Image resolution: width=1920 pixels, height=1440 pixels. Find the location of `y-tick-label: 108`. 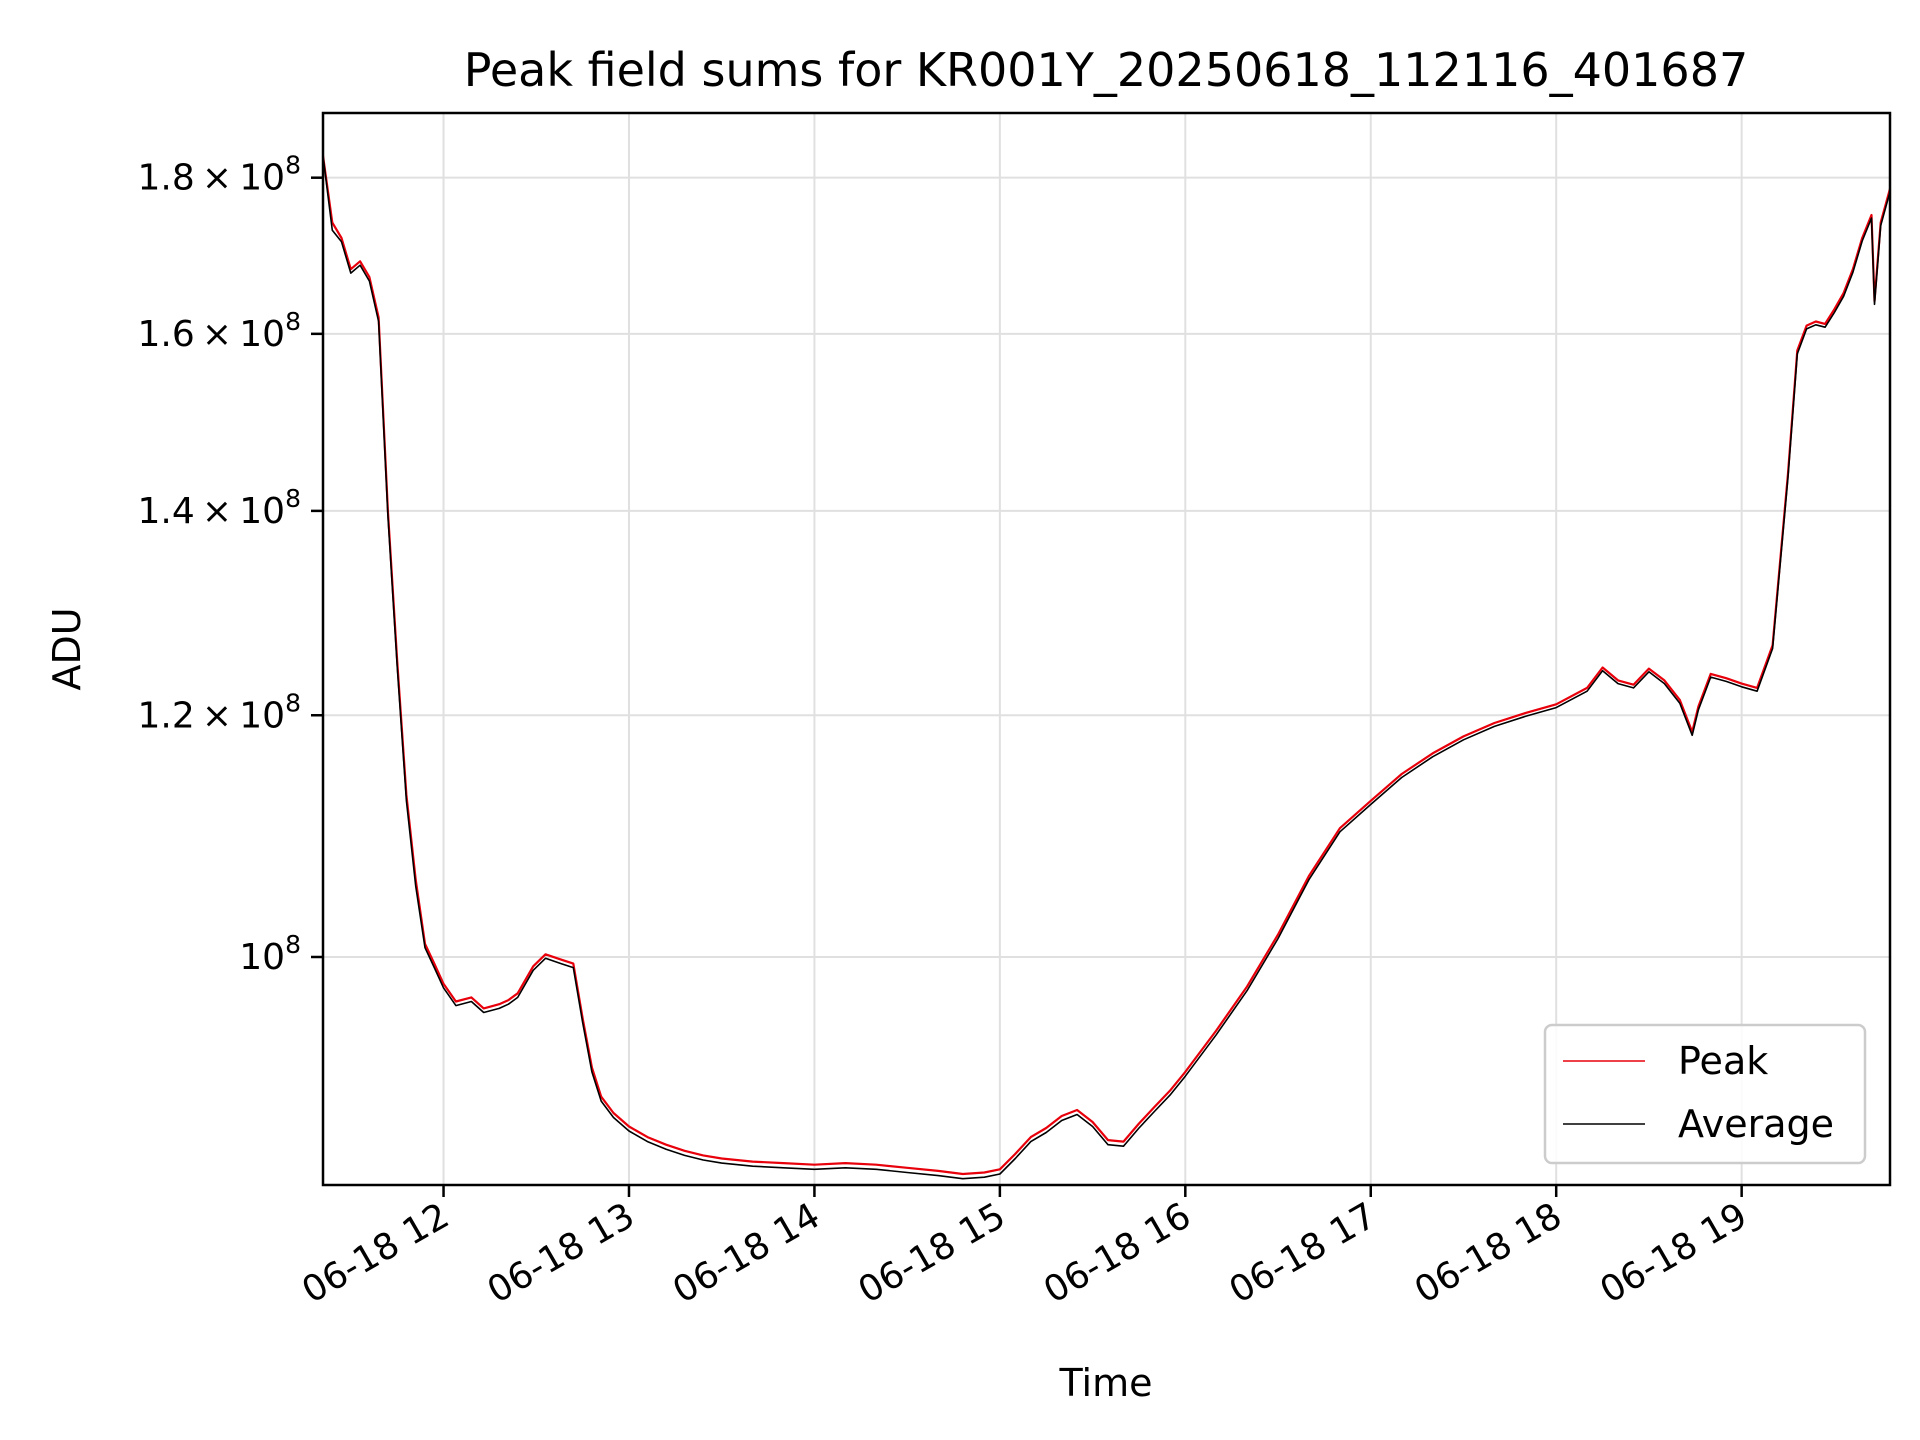

y-tick-label: 108 is located at coordinates (270, 954).